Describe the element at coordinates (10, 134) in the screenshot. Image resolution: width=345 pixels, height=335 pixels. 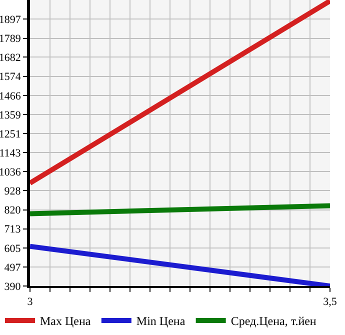
I see `y-tick-label: 1251` at that location.